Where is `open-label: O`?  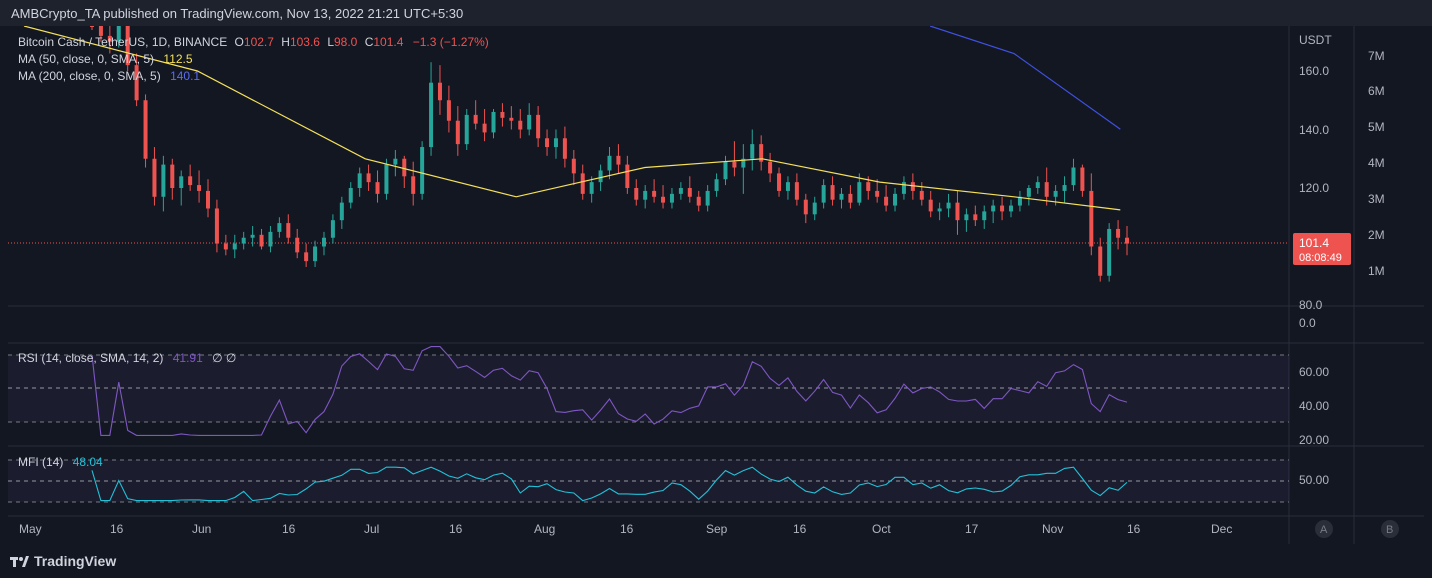 open-label: O is located at coordinates (239, 42).